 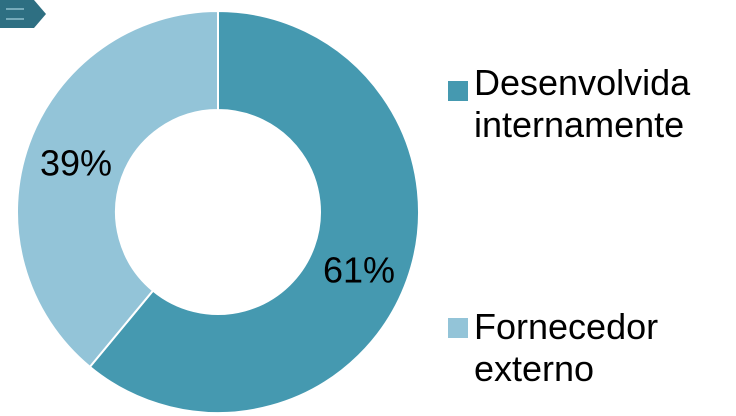 I want to click on slice-percent-label: 61%, so click(x=359, y=270).